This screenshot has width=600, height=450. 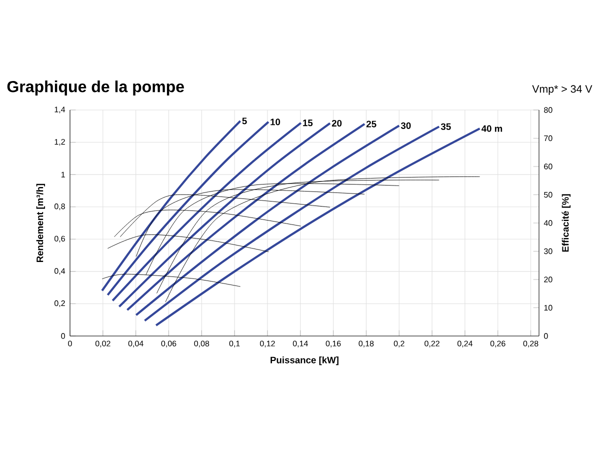 What do you see at coordinates (244, 121) in the screenshot?
I see `series-label: 5` at bounding box center [244, 121].